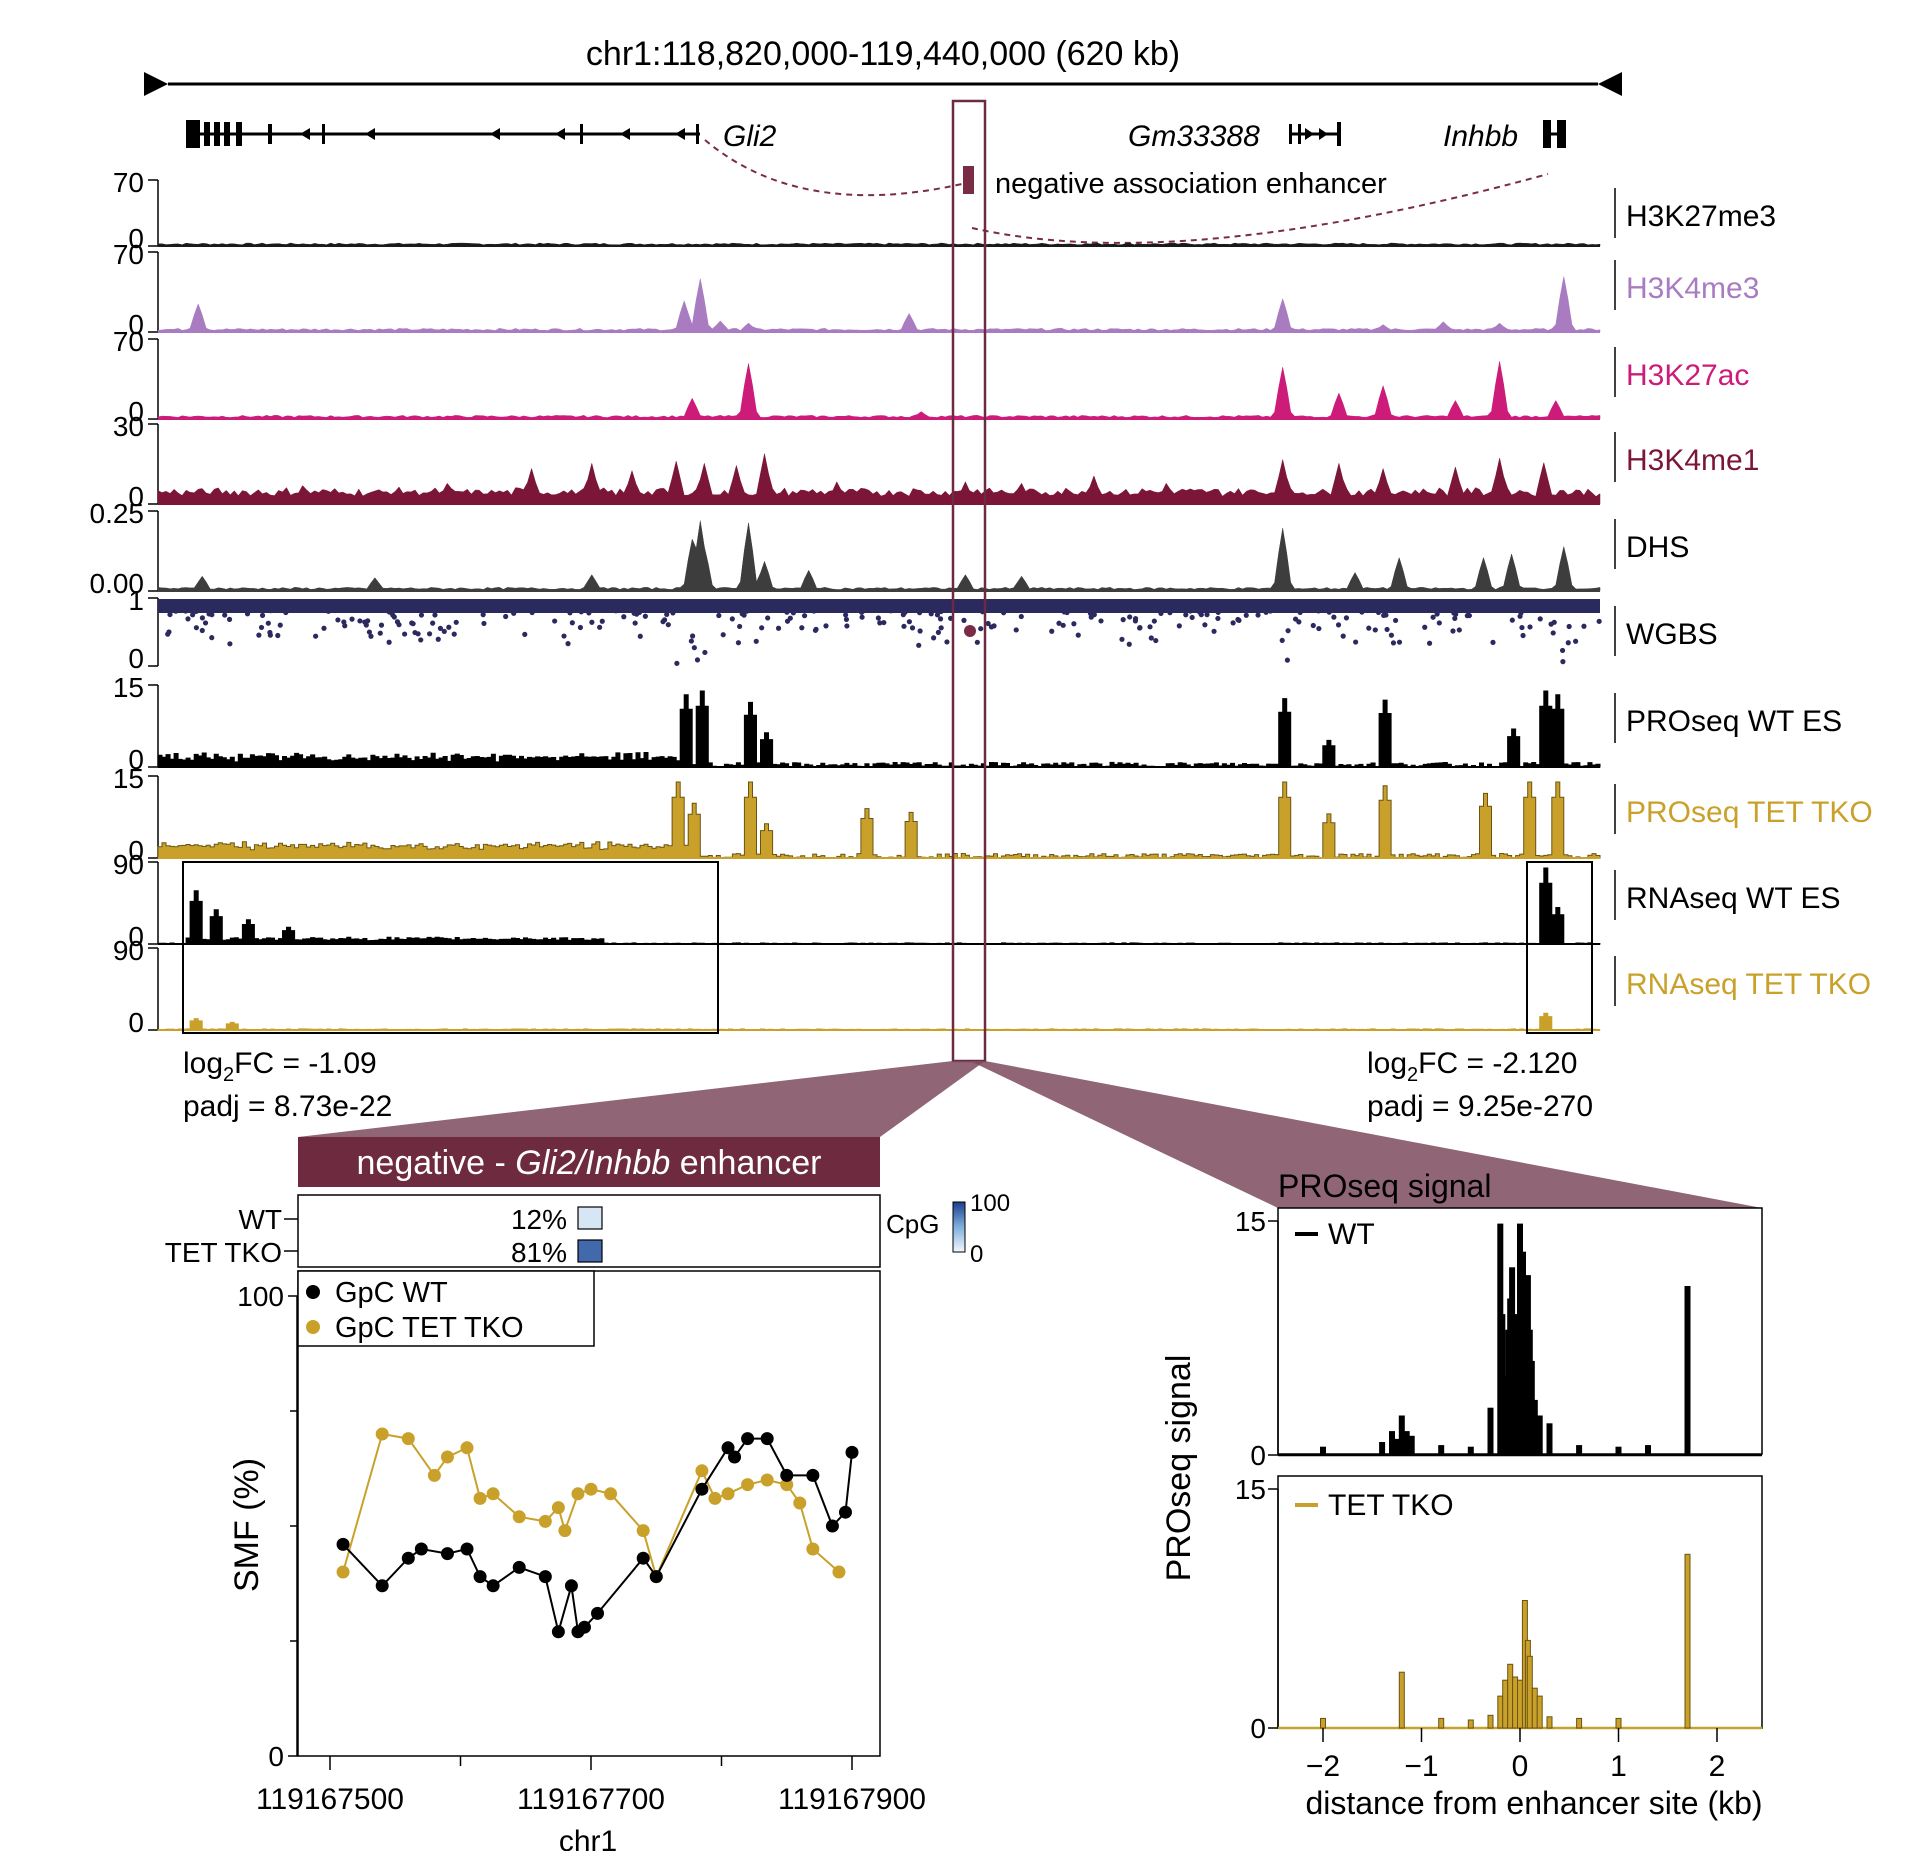 The width and height of the screenshot is (1920, 1851). I want to click on cpg-colorbar-min: 0, so click(976, 1254).